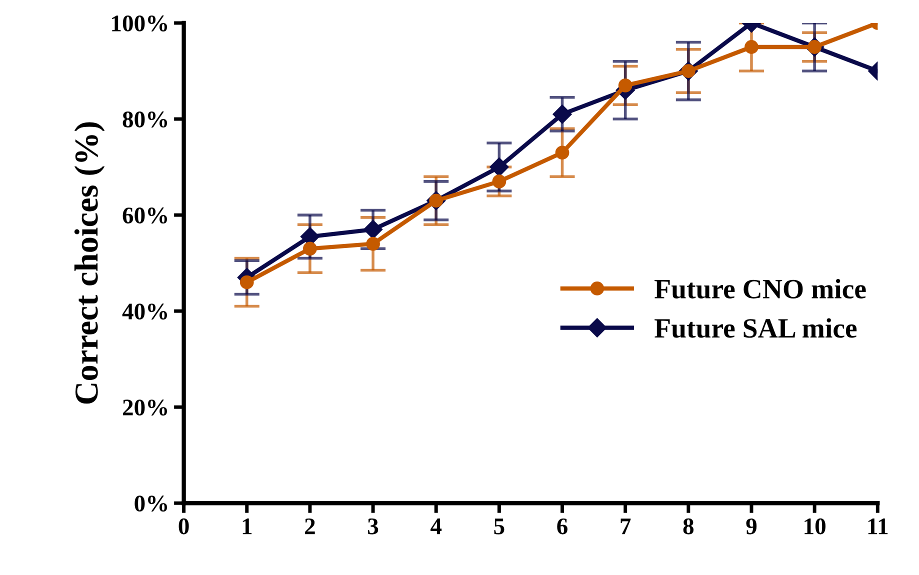 Image resolution: width=919 pixels, height=575 pixels. I want to click on x-tick-label: 2, so click(310, 526).